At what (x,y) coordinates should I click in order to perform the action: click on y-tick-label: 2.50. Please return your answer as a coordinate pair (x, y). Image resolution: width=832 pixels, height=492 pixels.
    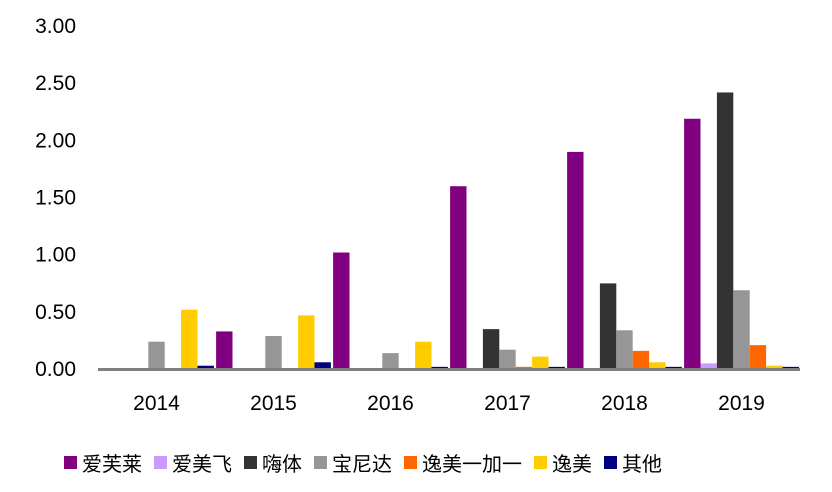
    Looking at the image, I should click on (55, 83).